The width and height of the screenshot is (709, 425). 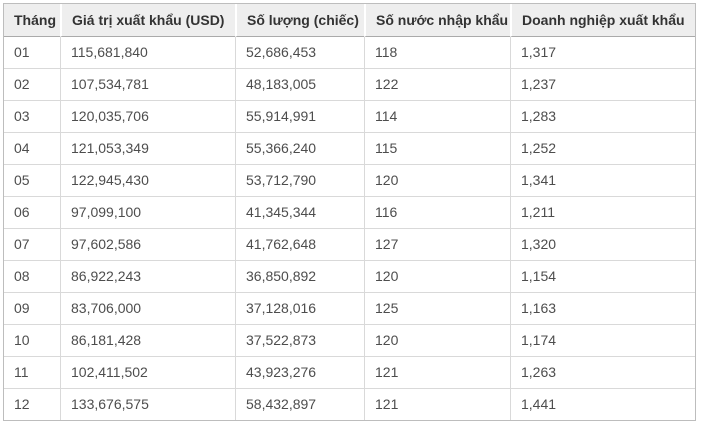 What do you see at coordinates (299, 309) in the screenshot?
I see `table-cell: 37,128,016` at bounding box center [299, 309].